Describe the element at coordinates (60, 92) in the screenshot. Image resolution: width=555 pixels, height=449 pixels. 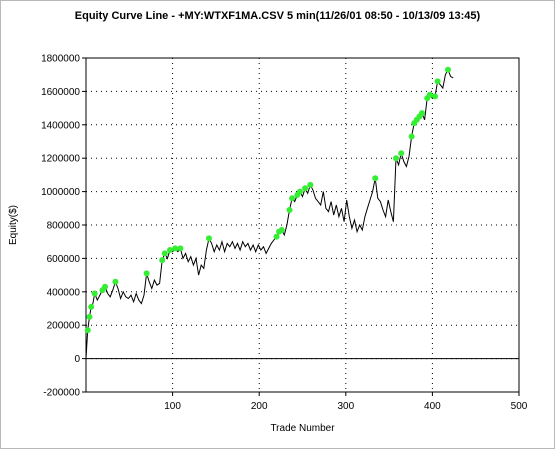
I see `y-tick-label: 1600000` at that location.